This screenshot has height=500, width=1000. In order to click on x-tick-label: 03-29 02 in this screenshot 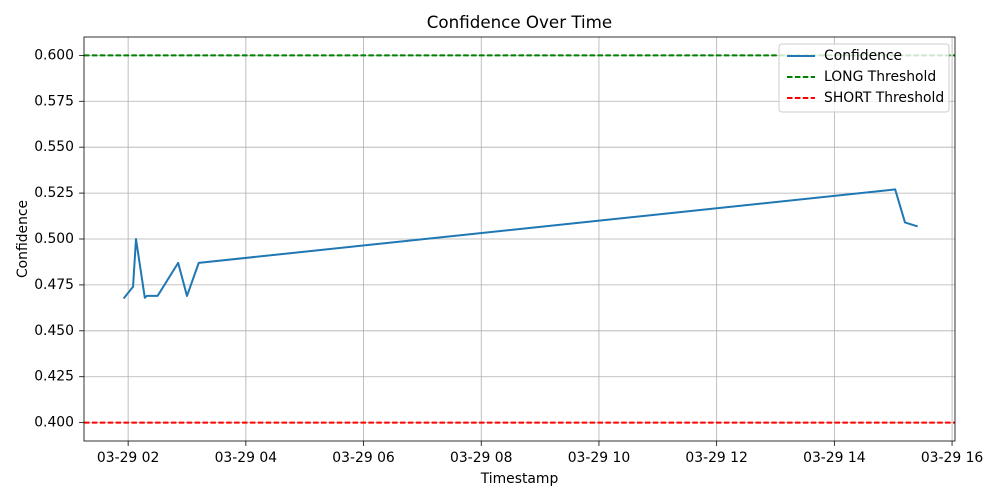, I will do `click(128, 458)`.